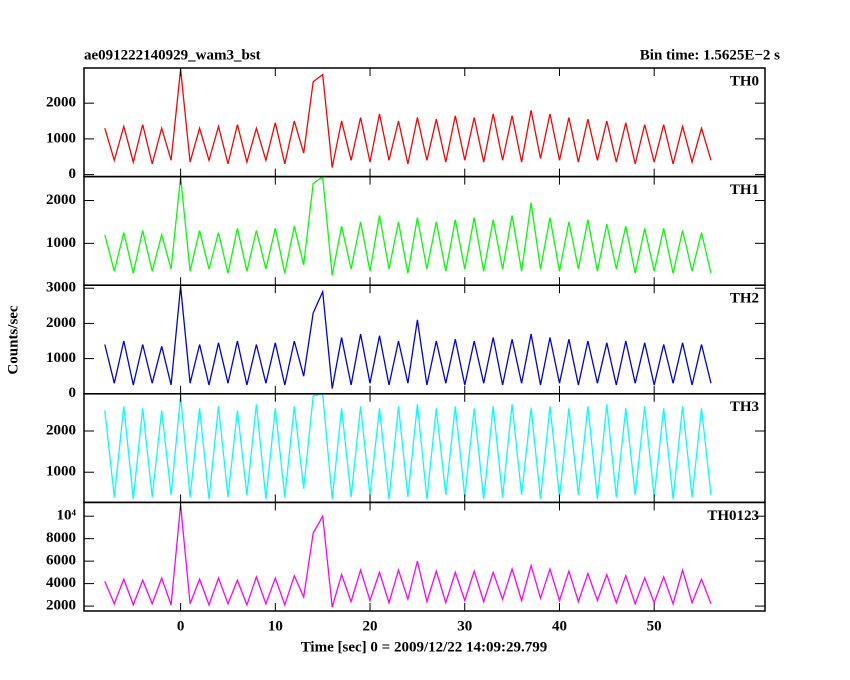 The image size is (850, 680). What do you see at coordinates (464, 626) in the screenshot?
I see `x-tick-label: 30` at bounding box center [464, 626].